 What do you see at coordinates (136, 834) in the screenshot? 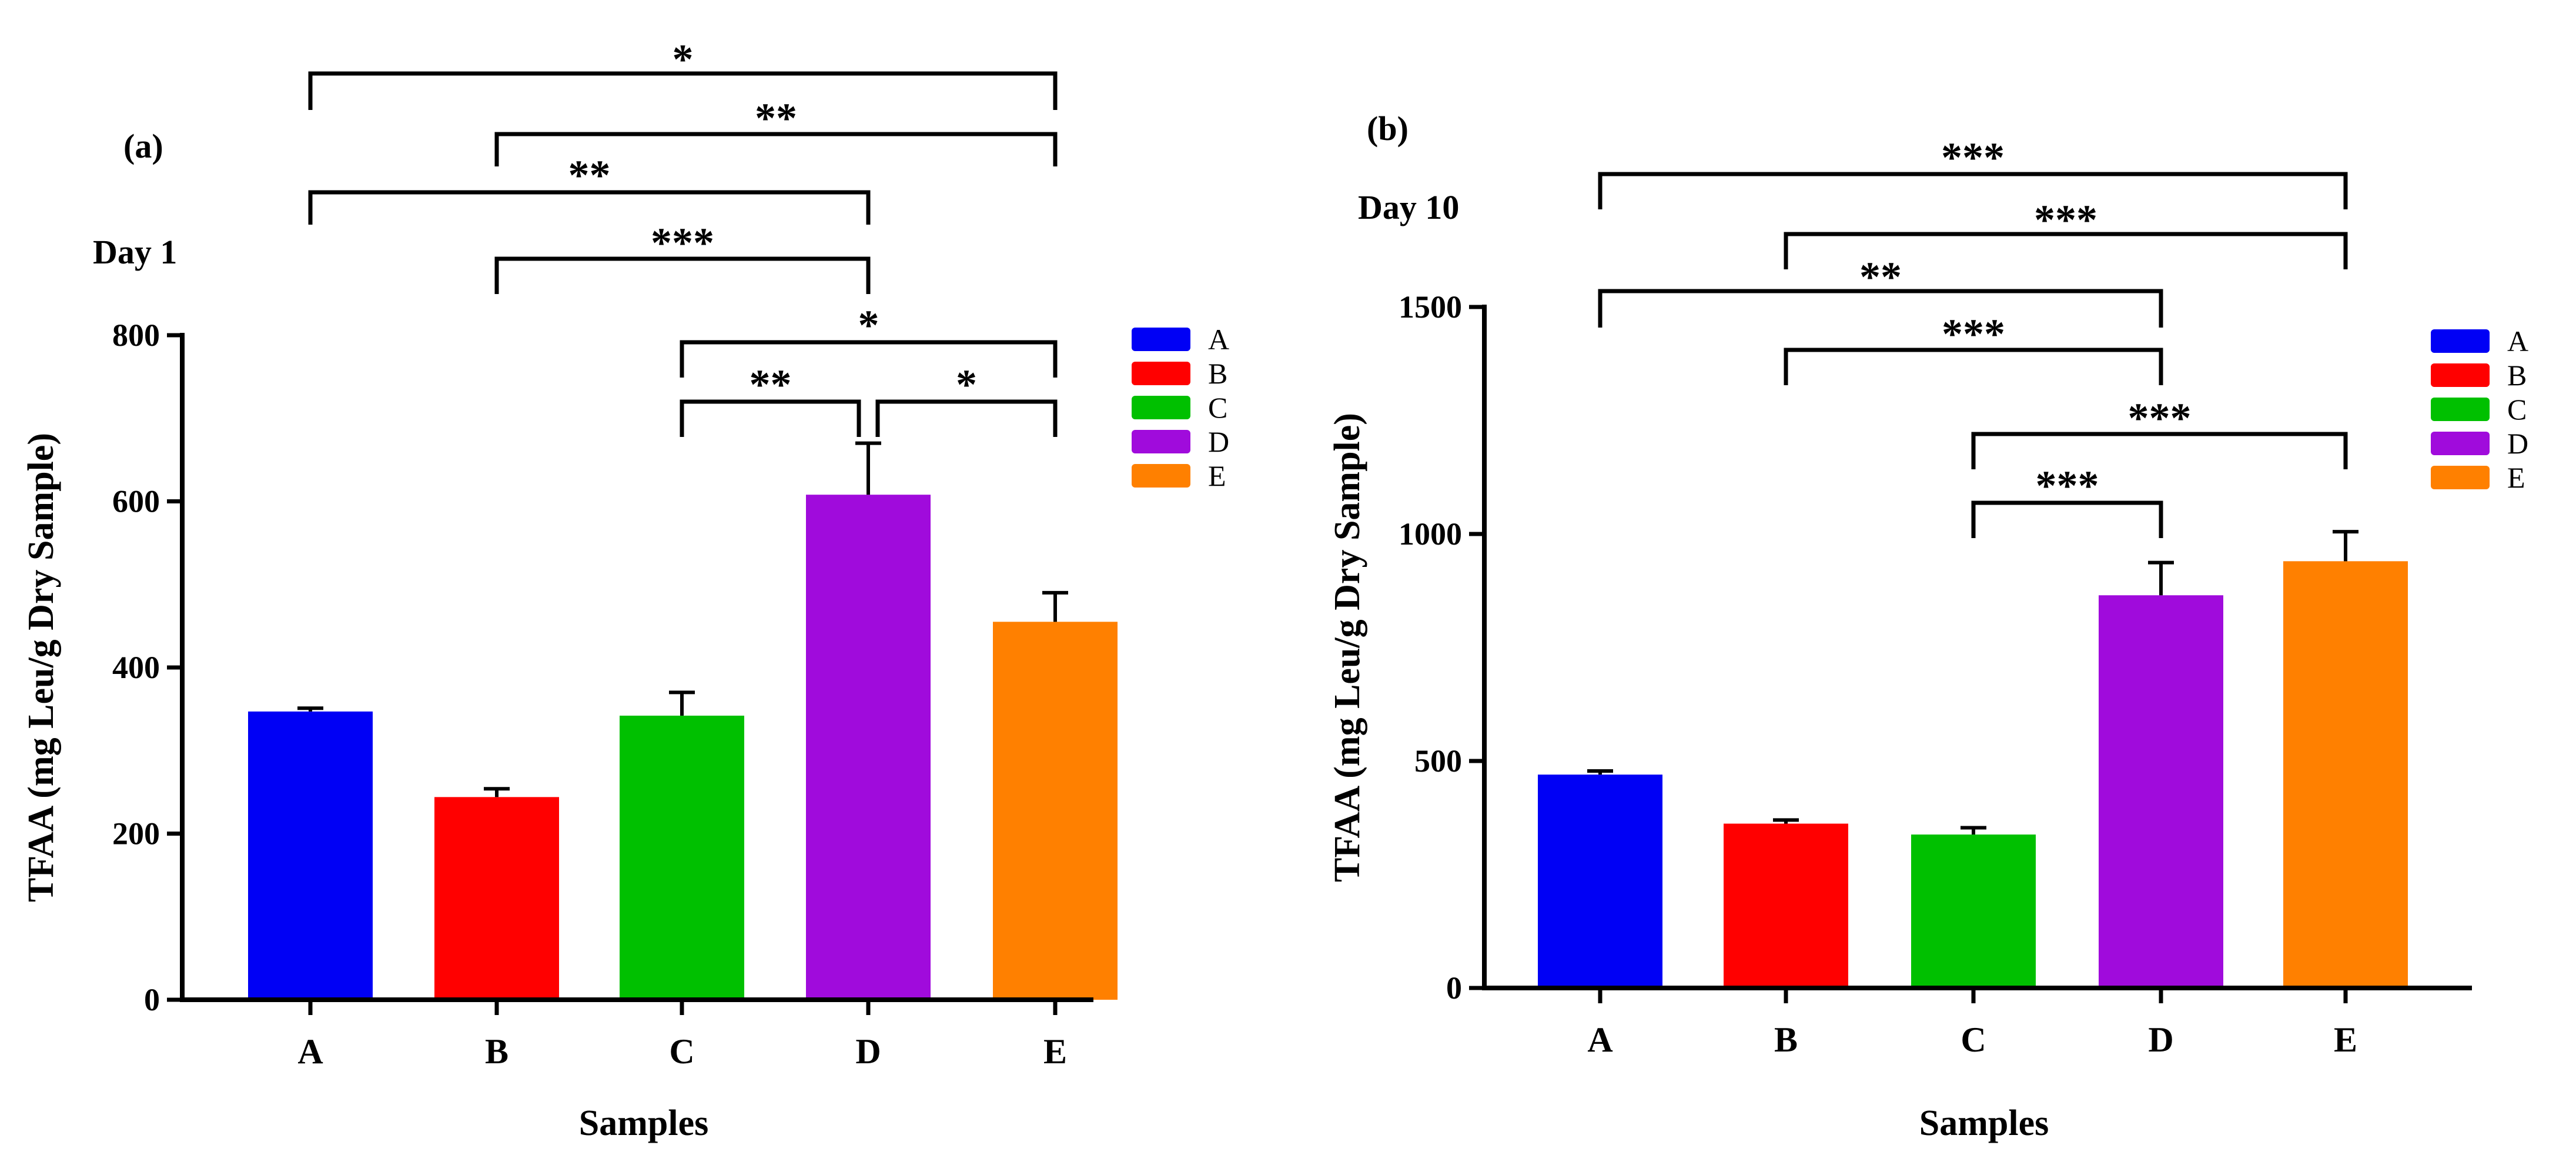
I see `y-tick-label: 200` at bounding box center [136, 834].